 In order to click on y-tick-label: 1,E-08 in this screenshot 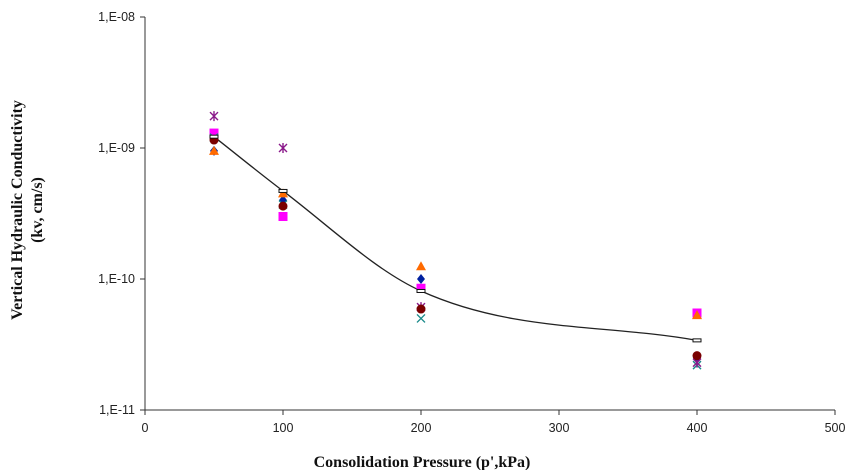, I will do `click(116, 17)`.